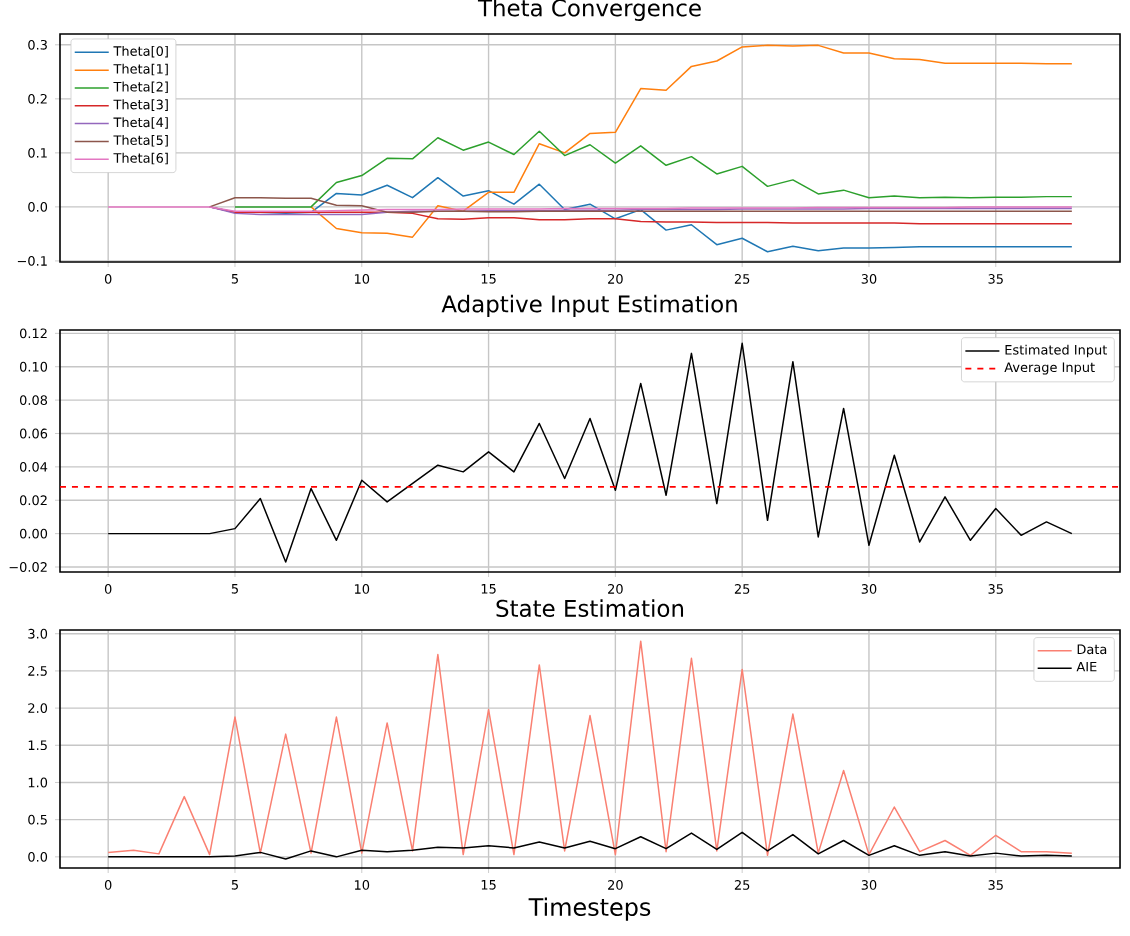 The image size is (1130, 936). Describe the element at coordinates (590, 608) in the screenshot. I see `chart-title: State Estimation` at that location.